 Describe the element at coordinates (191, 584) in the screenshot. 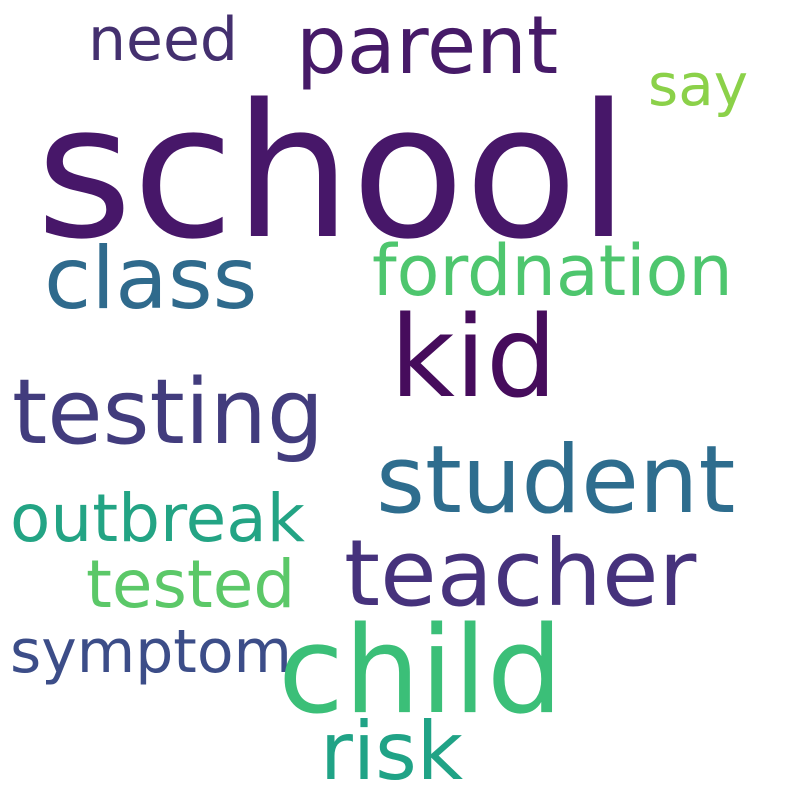

I see `word-tested: tested` at that location.